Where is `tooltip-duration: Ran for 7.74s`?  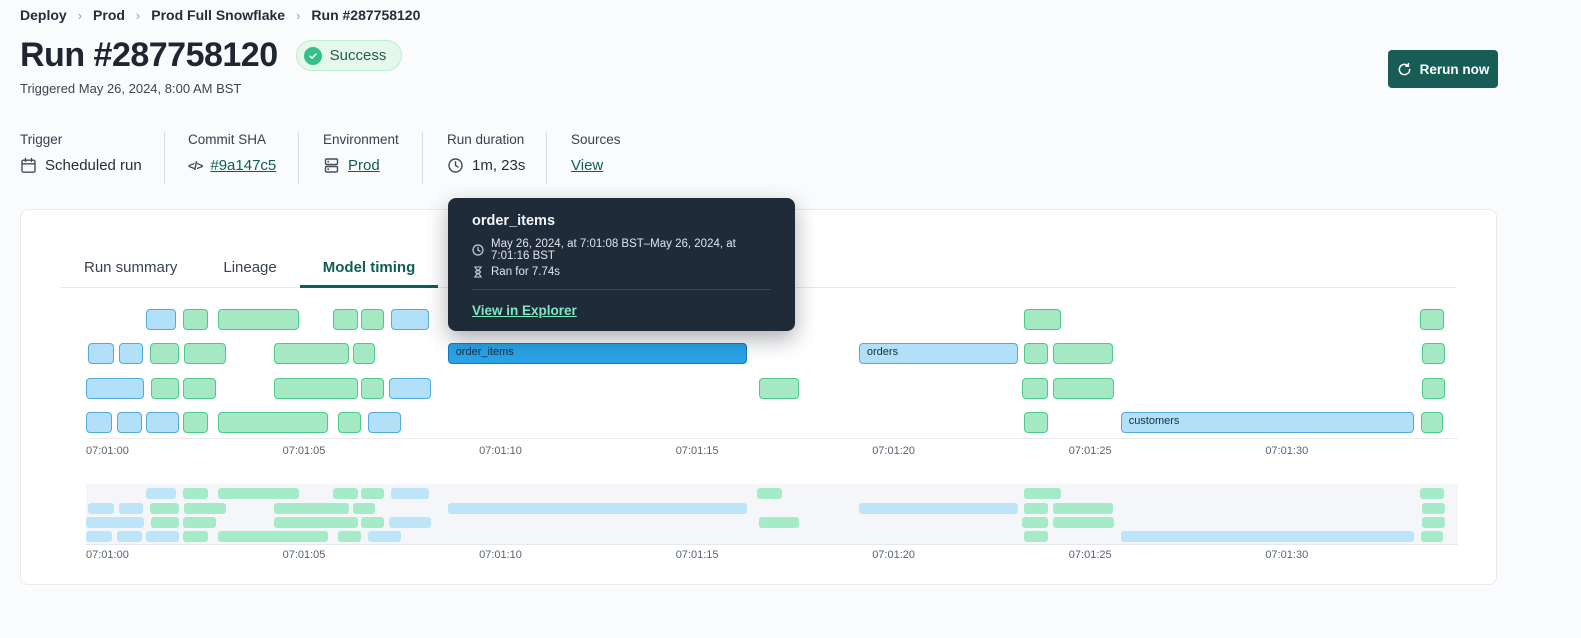
tooltip-duration: Ran for 7.74s is located at coordinates (526, 272).